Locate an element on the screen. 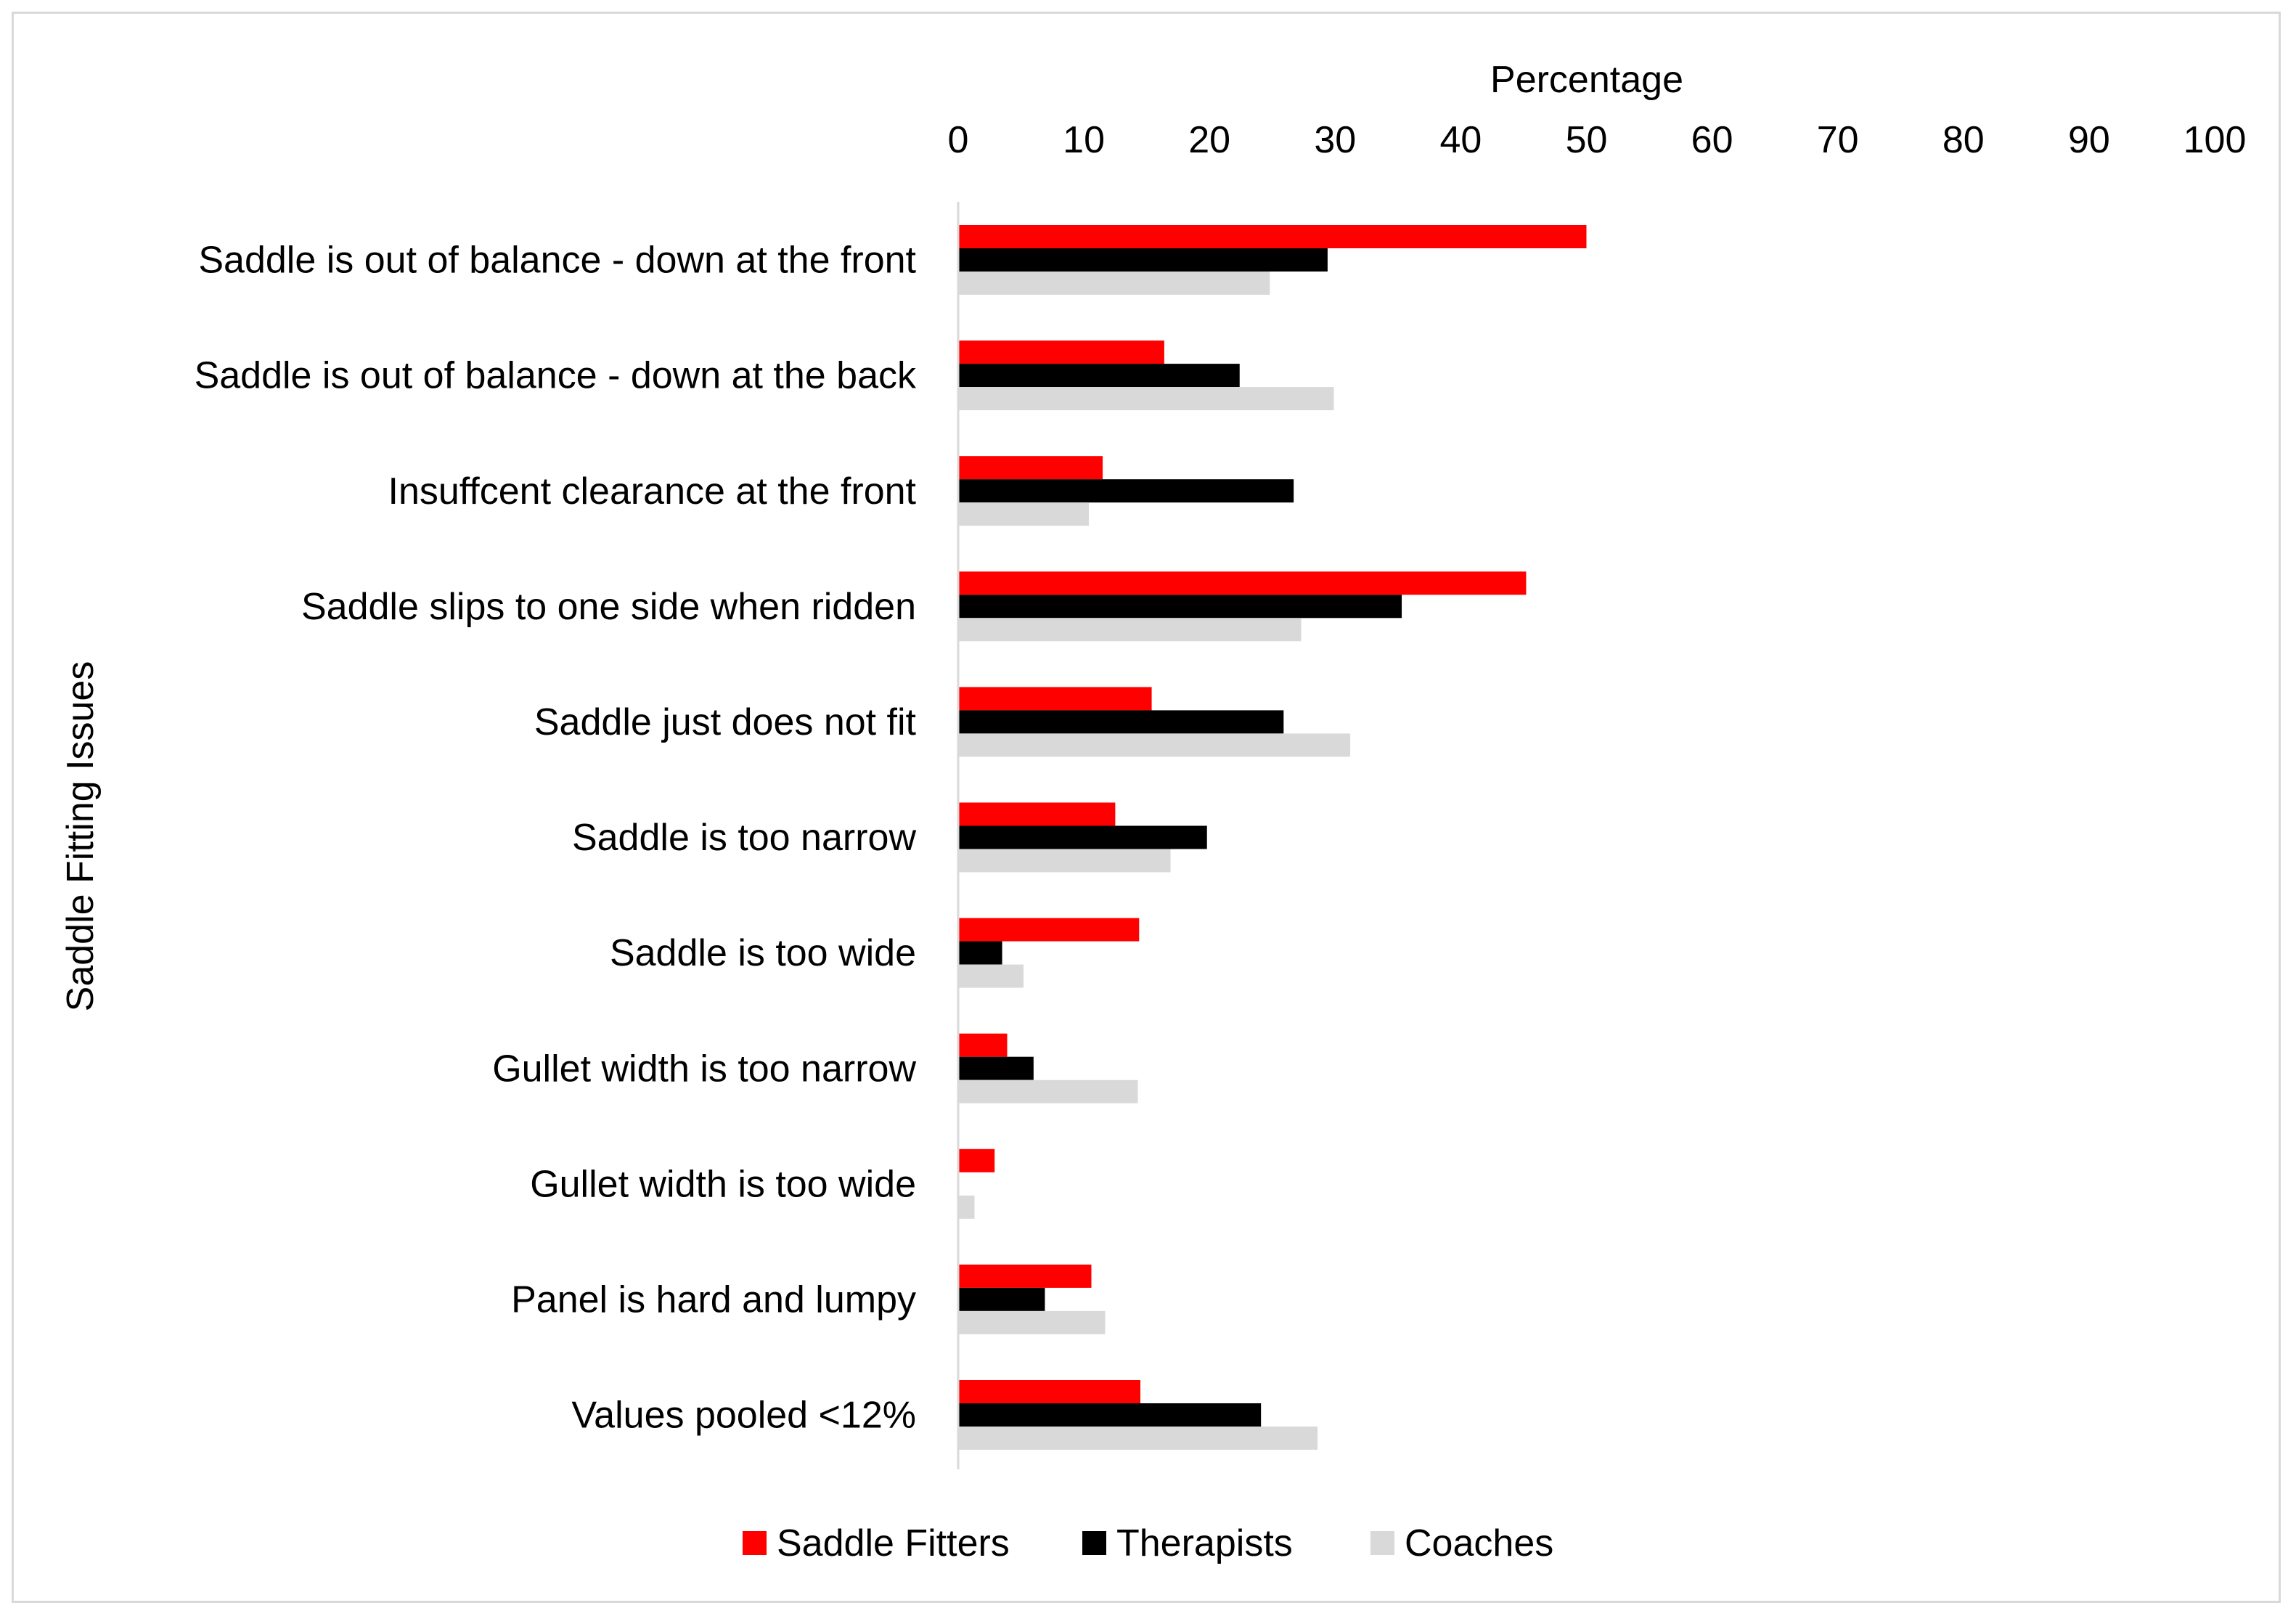 This screenshot has height=1616, width=2296. x-tick-label: 100 is located at coordinates (2215, 140).